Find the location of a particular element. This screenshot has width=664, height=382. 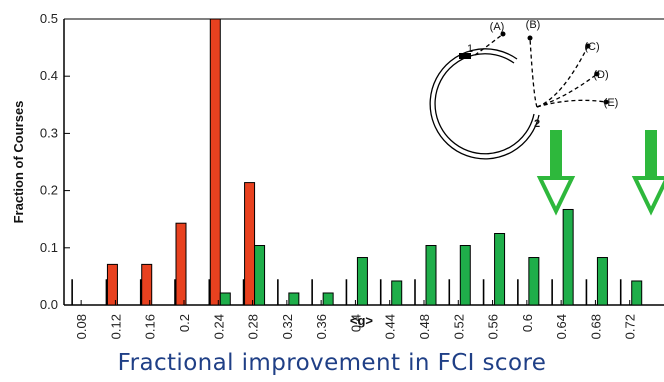

y-tick-label: 0.1 is located at coordinates (49, 247).